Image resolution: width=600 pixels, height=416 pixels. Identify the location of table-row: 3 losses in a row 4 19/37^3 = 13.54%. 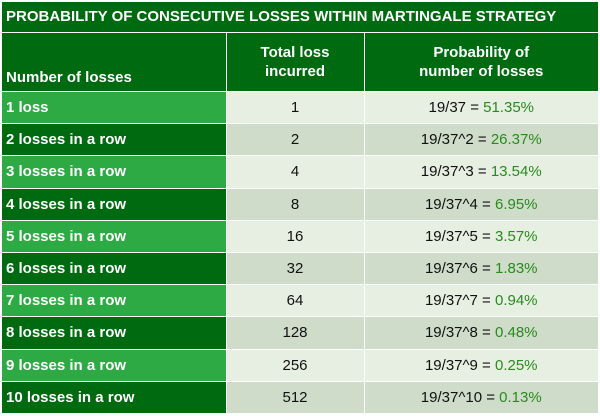
(300, 172).